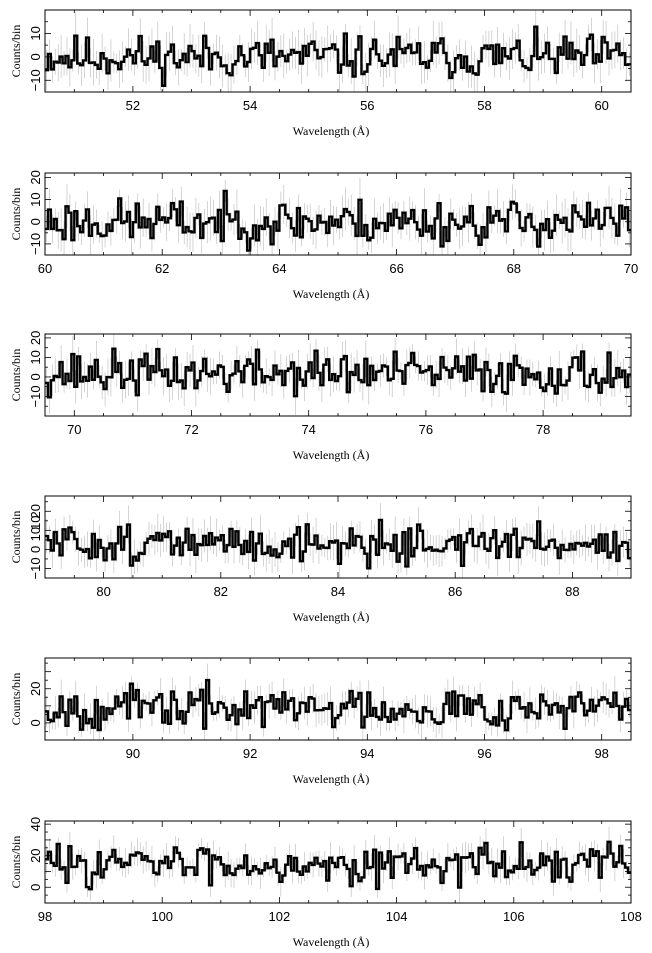 Image resolution: width=652 pixels, height=953 pixels. Describe the element at coordinates (279, 268) in the screenshot. I see `x-tick-label: 64` at that location.